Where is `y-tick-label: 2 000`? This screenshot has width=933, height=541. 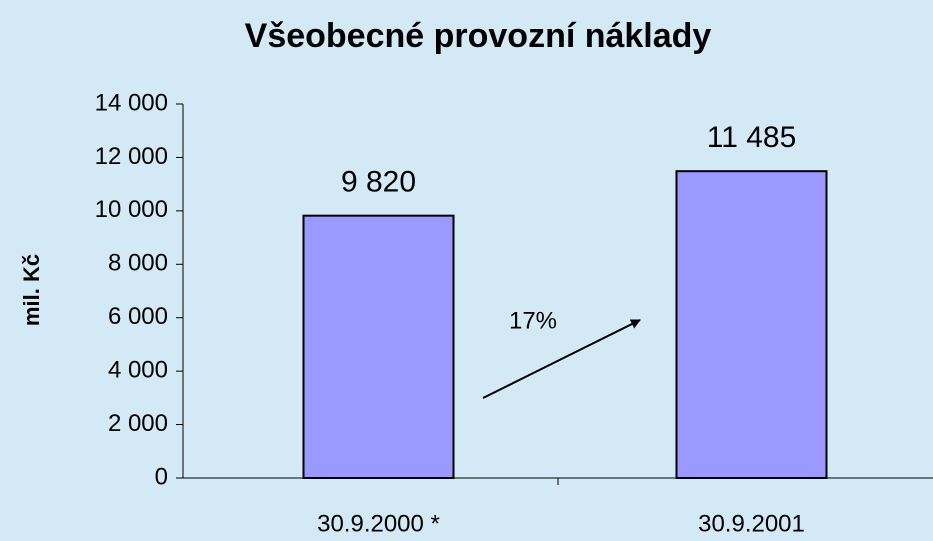
y-tick-label: 2 000 is located at coordinates (138, 423).